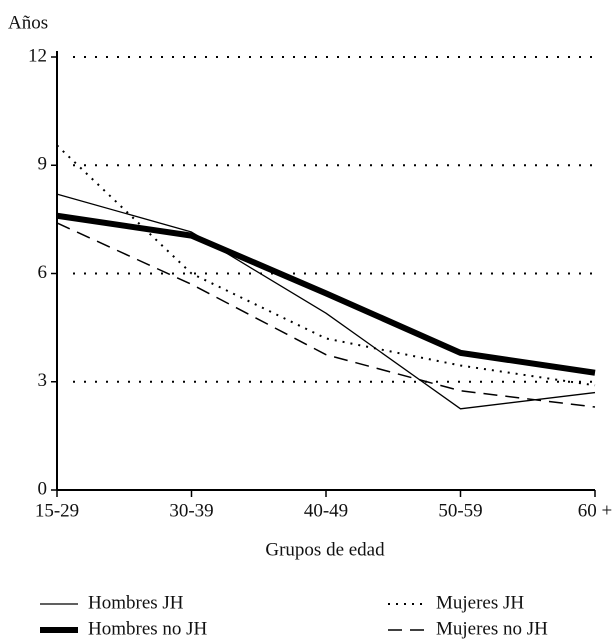 The height and width of the screenshot is (641, 616). I want to click on x-tick-label: 30-39, so click(191, 510).